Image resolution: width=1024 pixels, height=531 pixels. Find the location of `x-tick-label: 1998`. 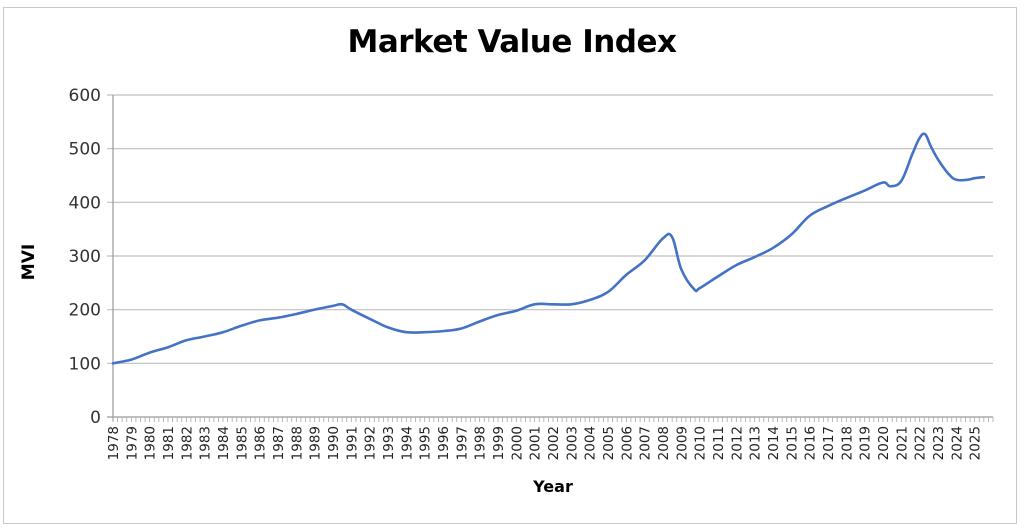

x-tick-label: 1998 is located at coordinates (481, 443).